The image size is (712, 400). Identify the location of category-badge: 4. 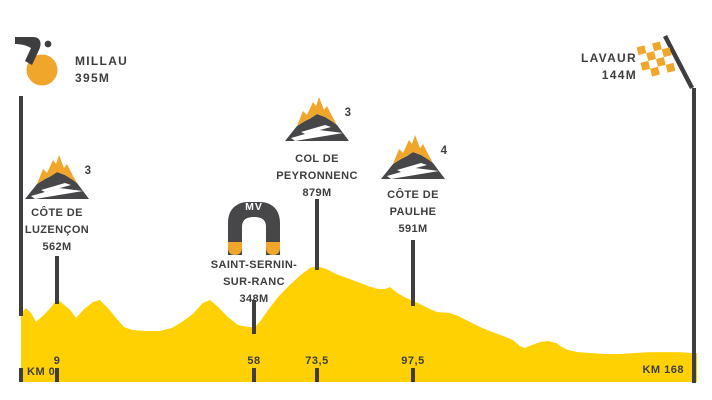
(443, 151).